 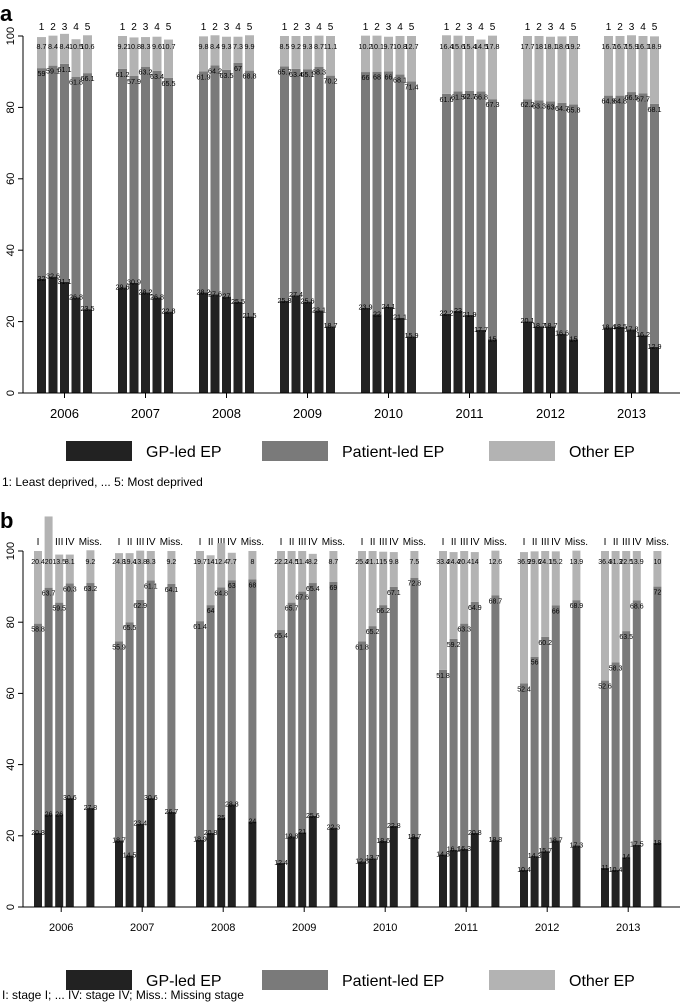 I want to click on data-label-gp-led: 22.8, so click(x=394, y=826).